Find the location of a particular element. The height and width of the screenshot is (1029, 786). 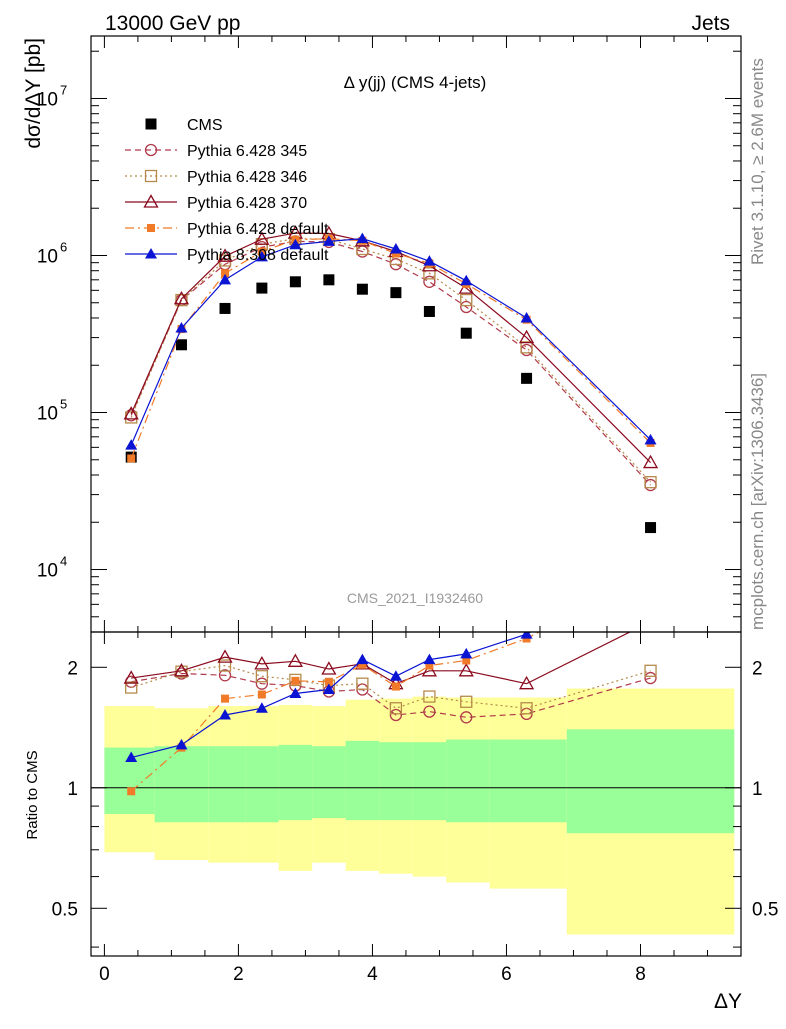

y-tick-label-ratio-right: 2 is located at coordinates (757, 668).